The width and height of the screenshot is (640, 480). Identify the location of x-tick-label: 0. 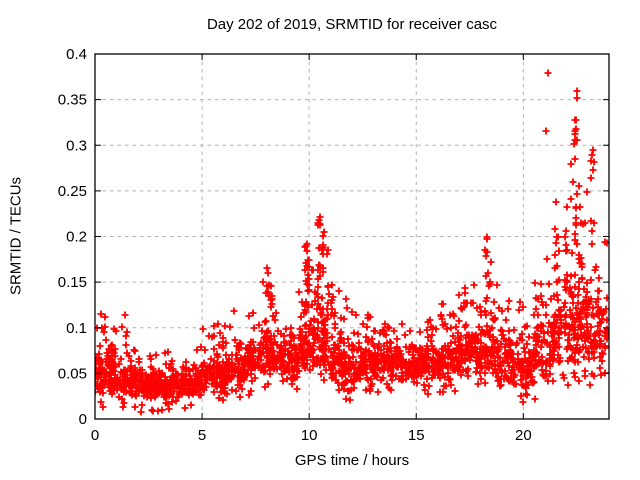
(95, 435).